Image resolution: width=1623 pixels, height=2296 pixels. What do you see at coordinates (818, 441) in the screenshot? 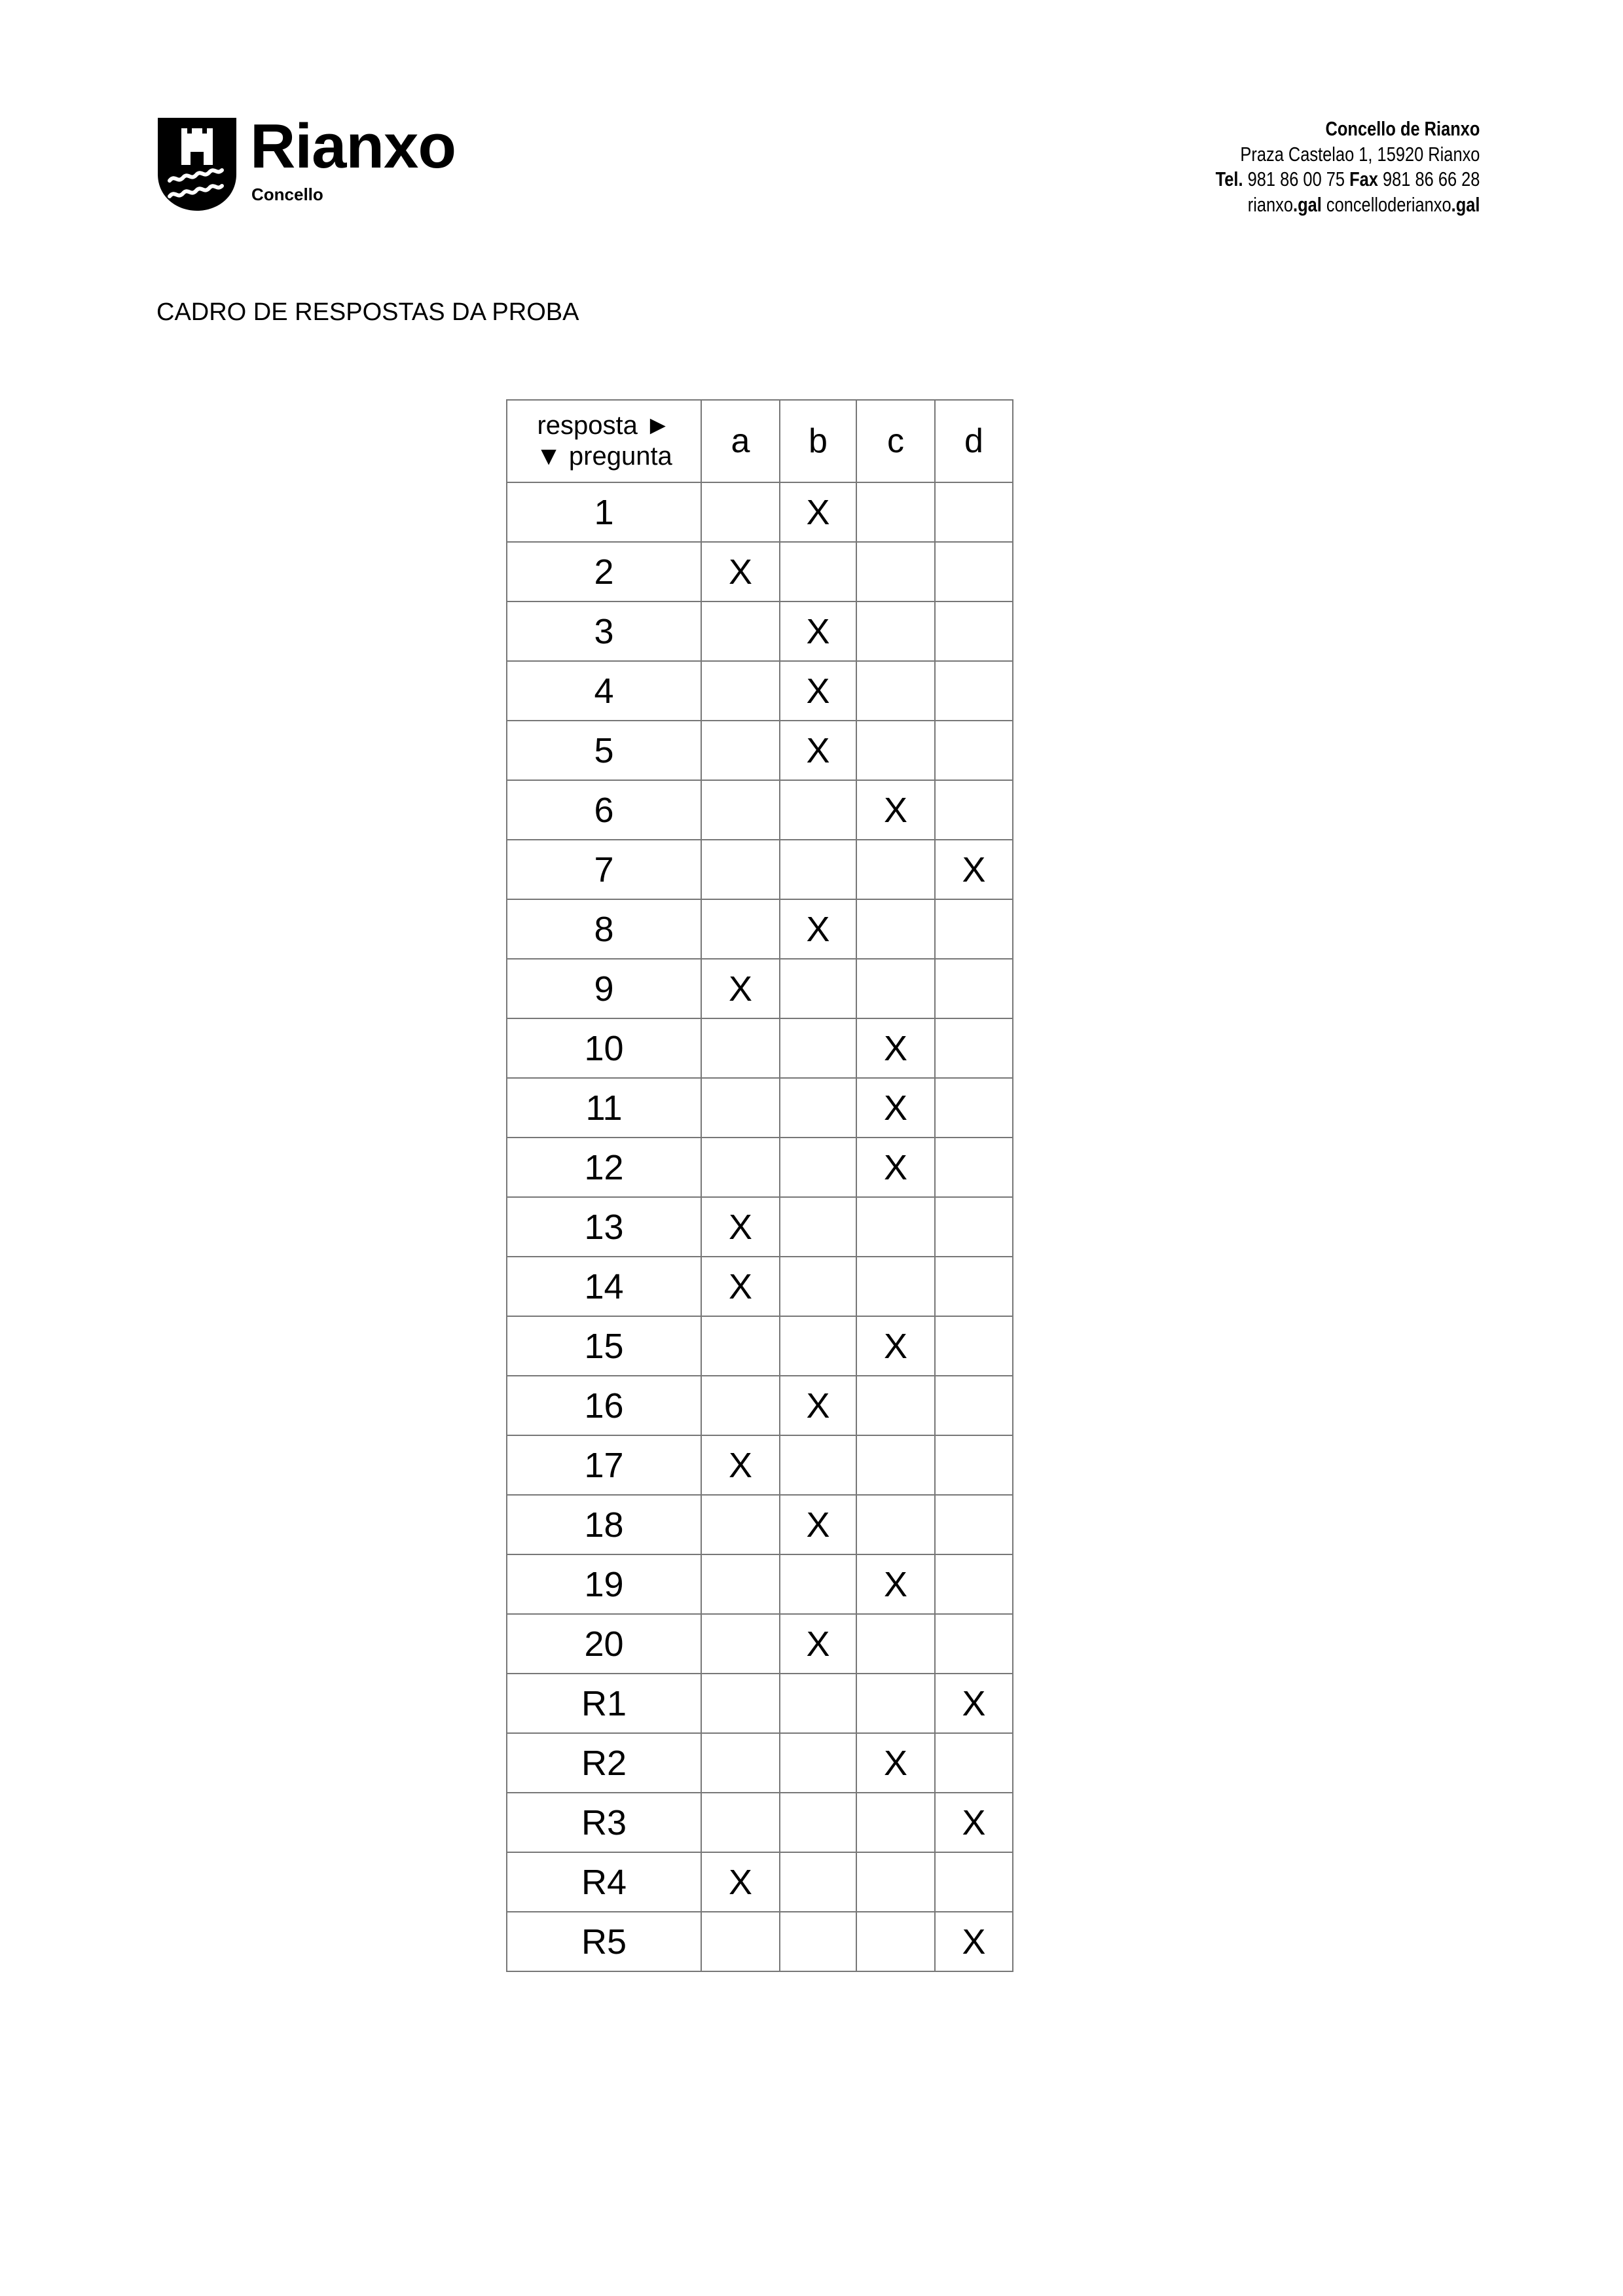
I see `option-header-b: b` at bounding box center [818, 441].